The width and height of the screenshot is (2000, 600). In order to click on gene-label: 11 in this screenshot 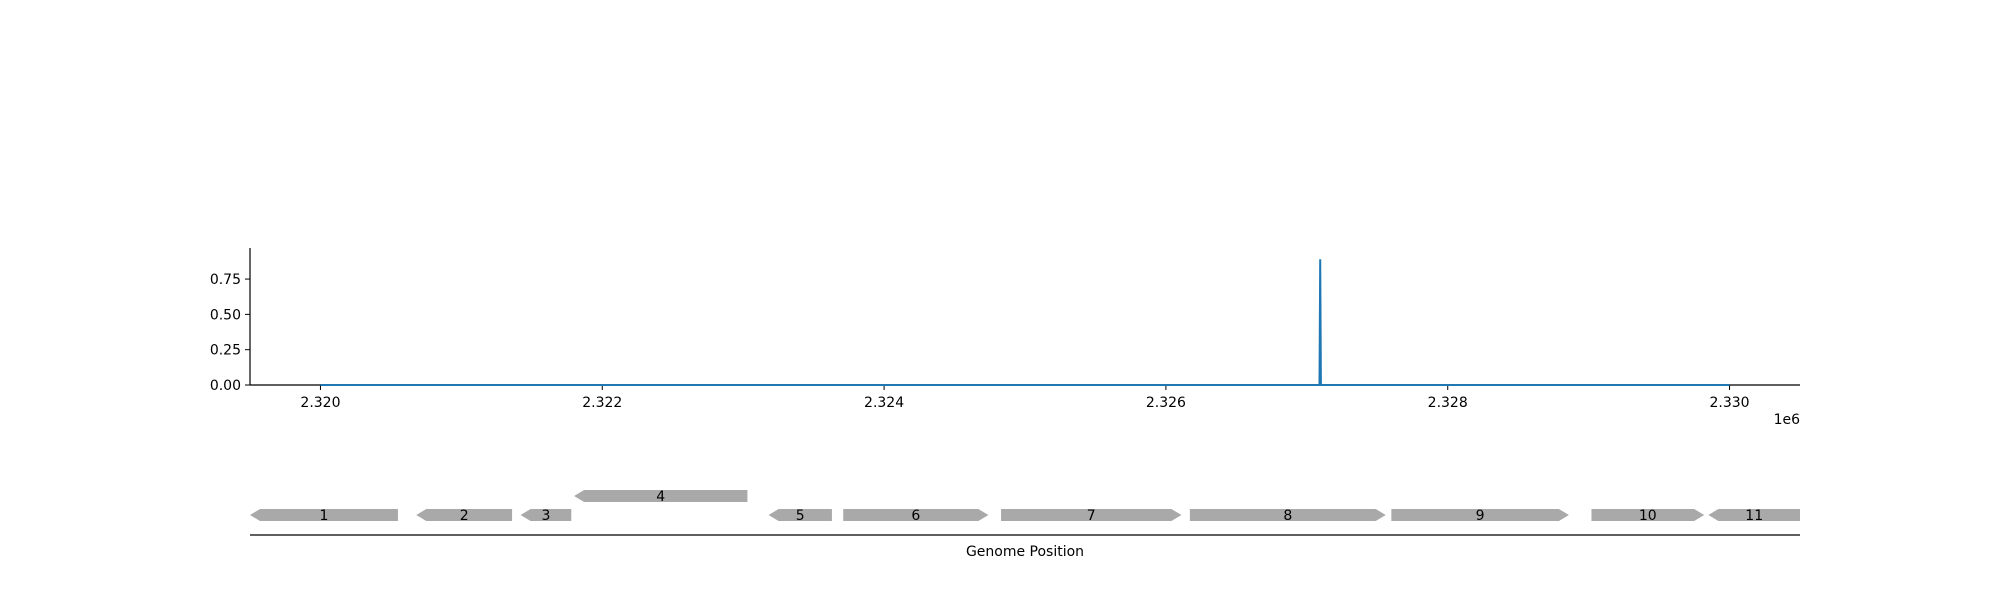, I will do `click(1754, 516)`.